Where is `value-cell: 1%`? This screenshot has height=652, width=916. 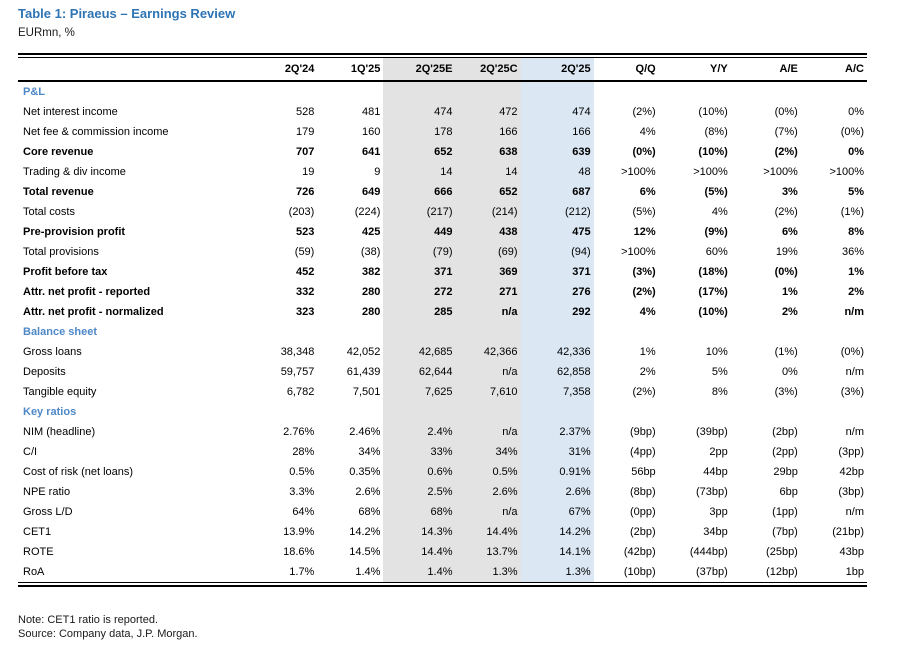
value-cell: 1% is located at coordinates (856, 272).